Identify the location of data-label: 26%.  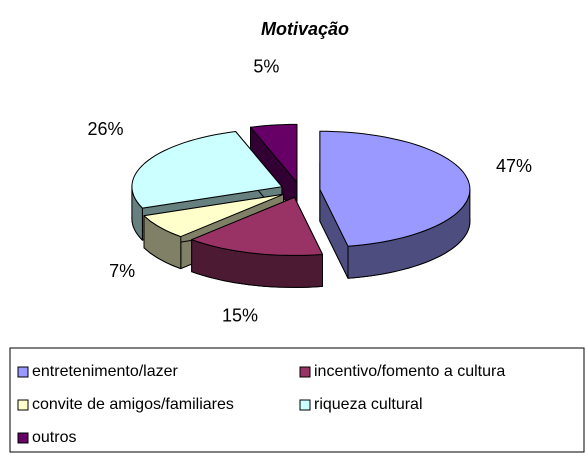
(105, 129).